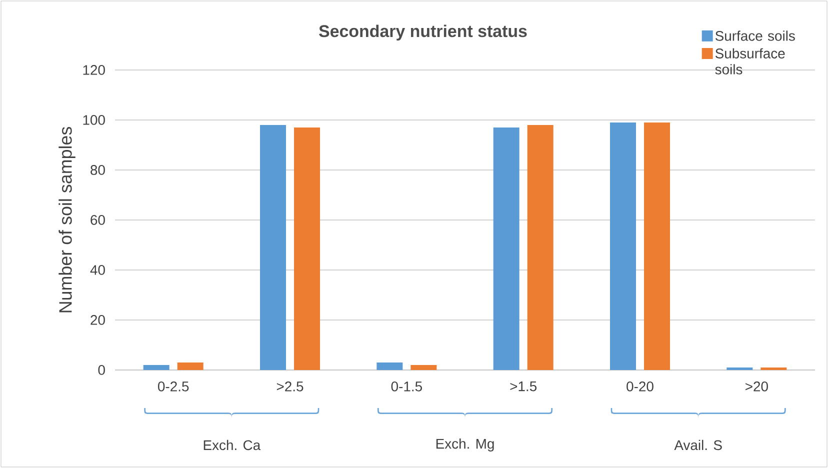 The image size is (828, 468). Describe the element at coordinates (755, 35) in the screenshot. I see `legend-label: Surface soils` at that location.